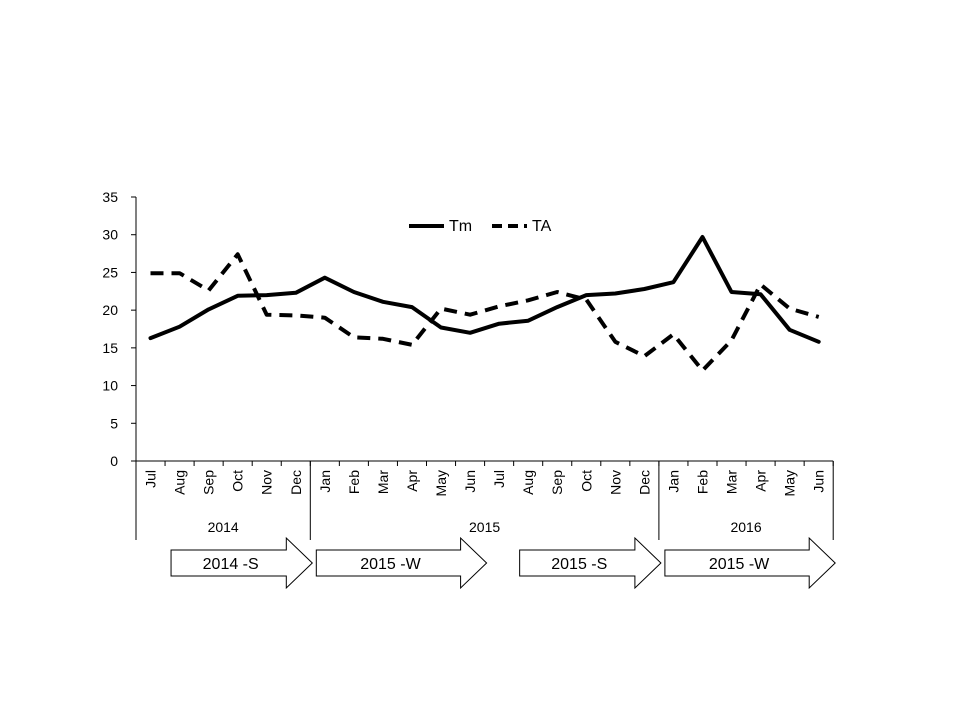  What do you see at coordinates (110, 235) in the screenshot?
I see `y-tick-label: 30` at bounding box center [110, 235].